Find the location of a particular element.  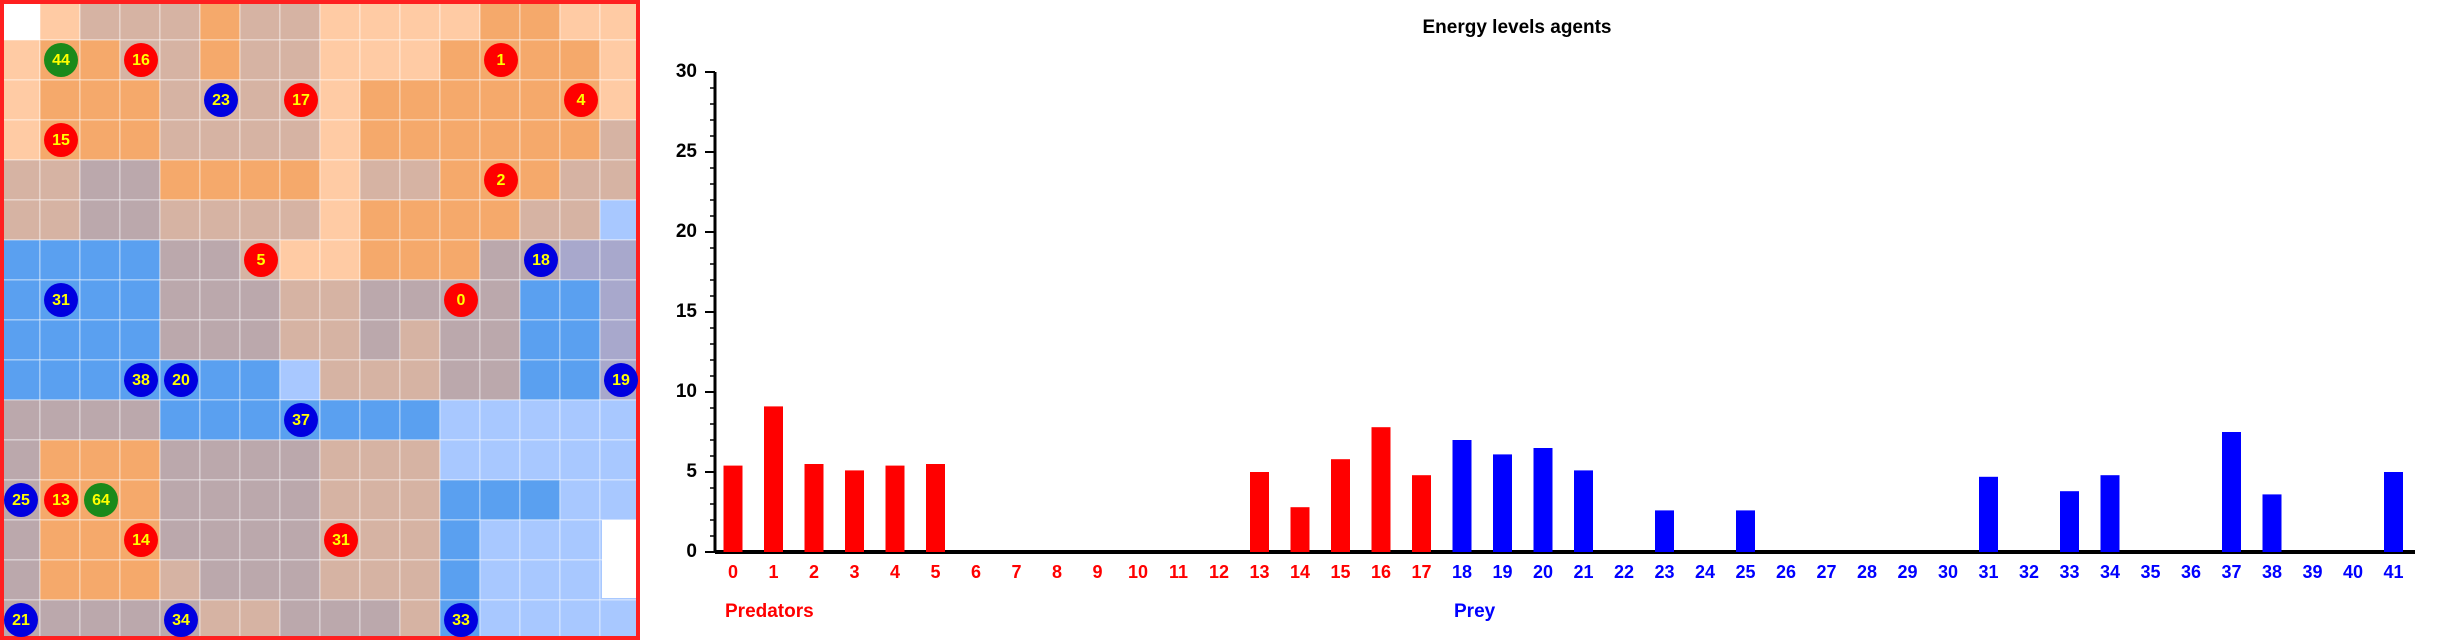

agent-label: 33 is located at coordinates (461, 620).